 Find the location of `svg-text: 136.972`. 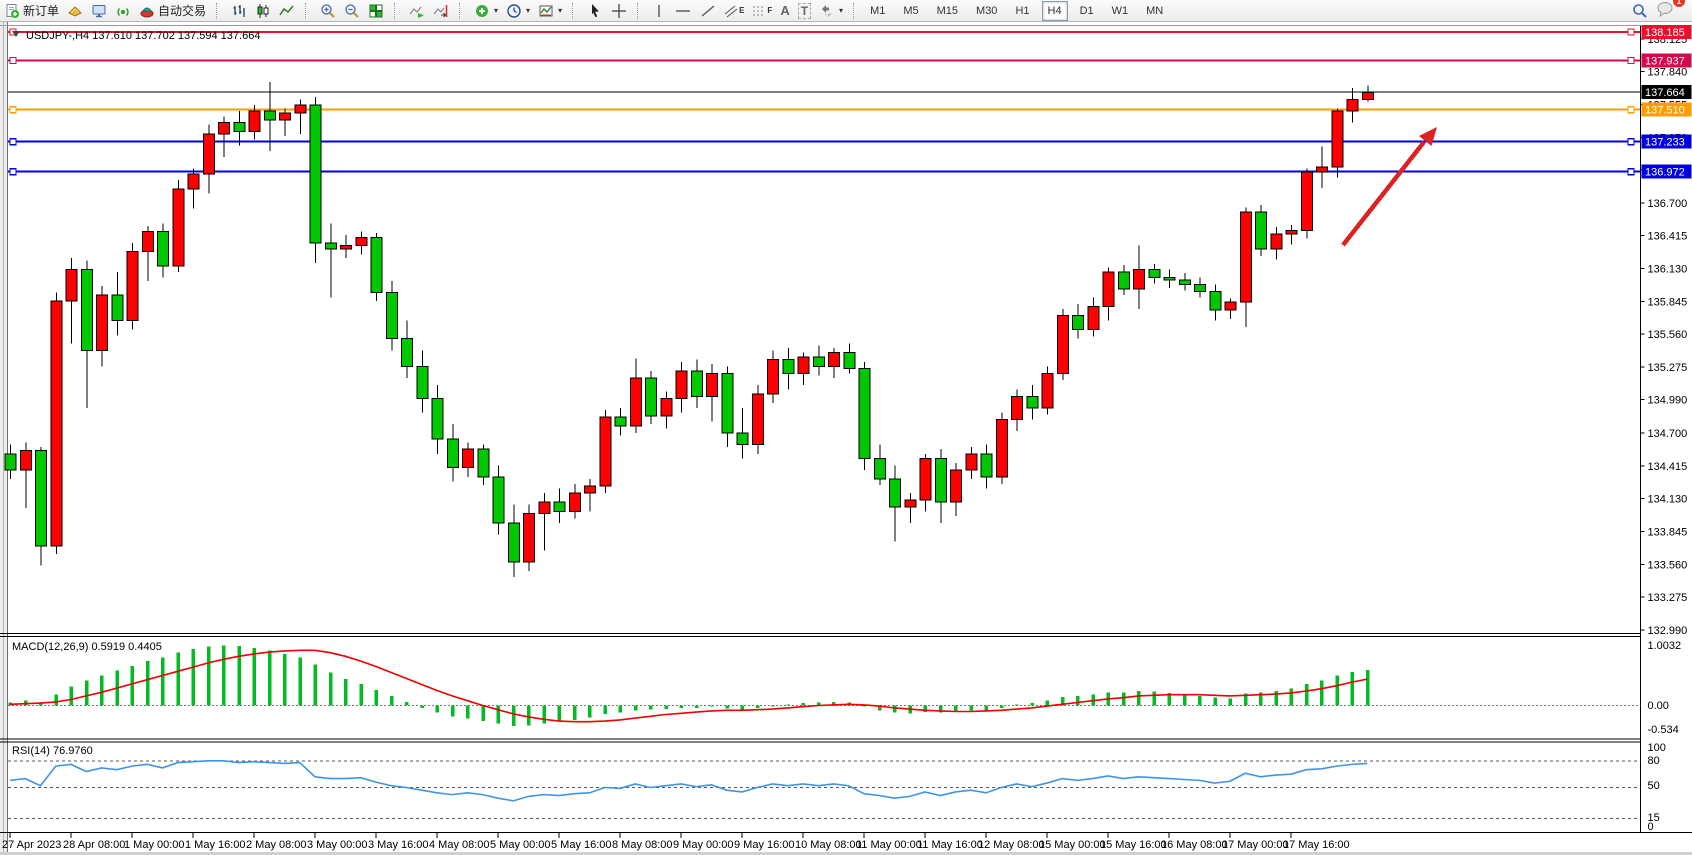

svg-text: 136.972 is located at coordinates (1665, 173).